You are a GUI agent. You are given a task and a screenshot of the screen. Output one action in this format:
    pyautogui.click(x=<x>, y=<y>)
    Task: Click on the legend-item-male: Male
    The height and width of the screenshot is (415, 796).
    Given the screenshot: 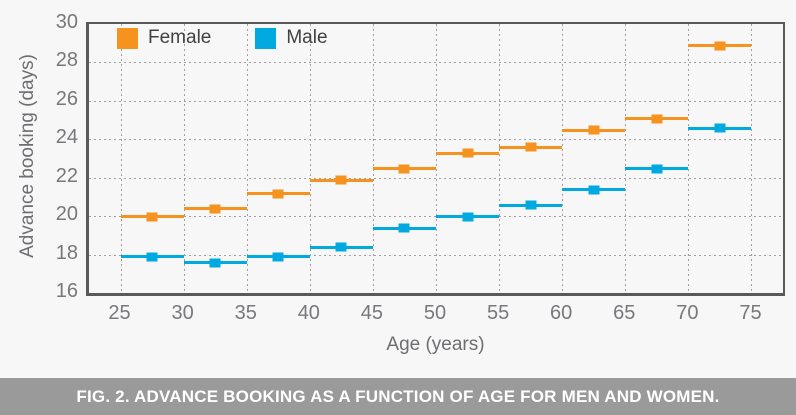 What is the action you would take?
    pyautogui.click(x=291, y=38)
    